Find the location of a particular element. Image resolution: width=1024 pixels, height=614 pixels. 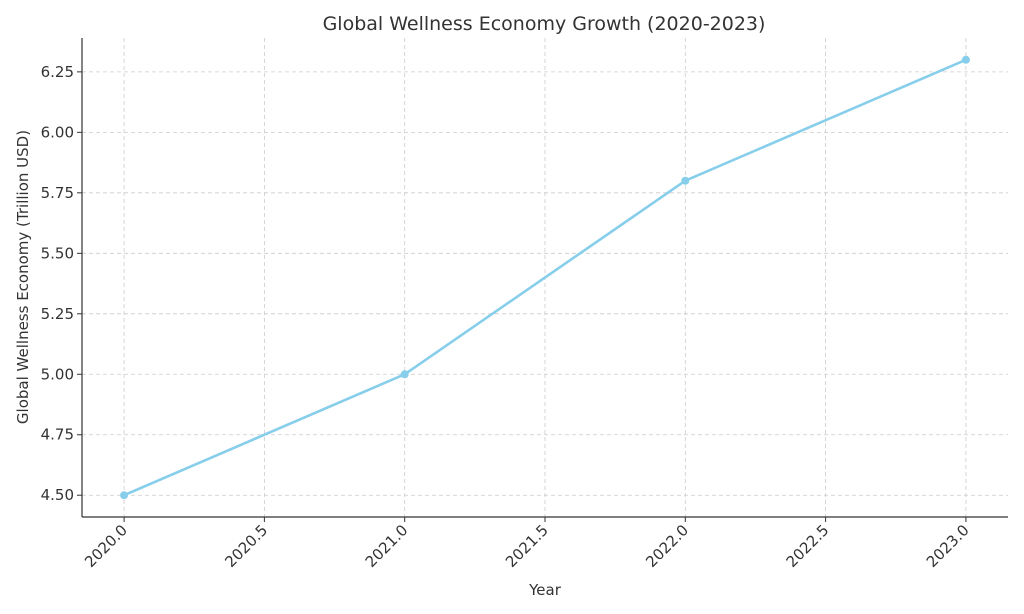

y-tick-label: 5.75 is located at coordinates (57, 193).